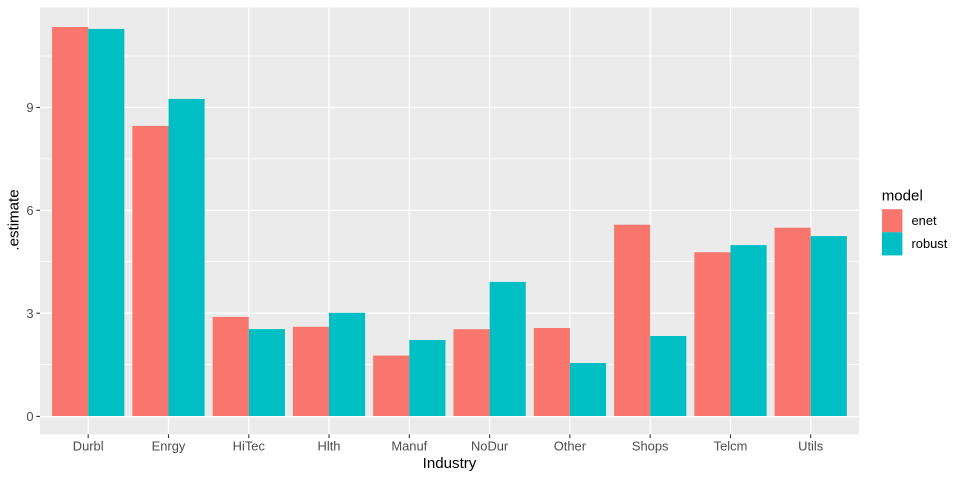 The height and width of the screenshot is (480, 960). I want to click on svg-text: Hlth, so click(329, 446).